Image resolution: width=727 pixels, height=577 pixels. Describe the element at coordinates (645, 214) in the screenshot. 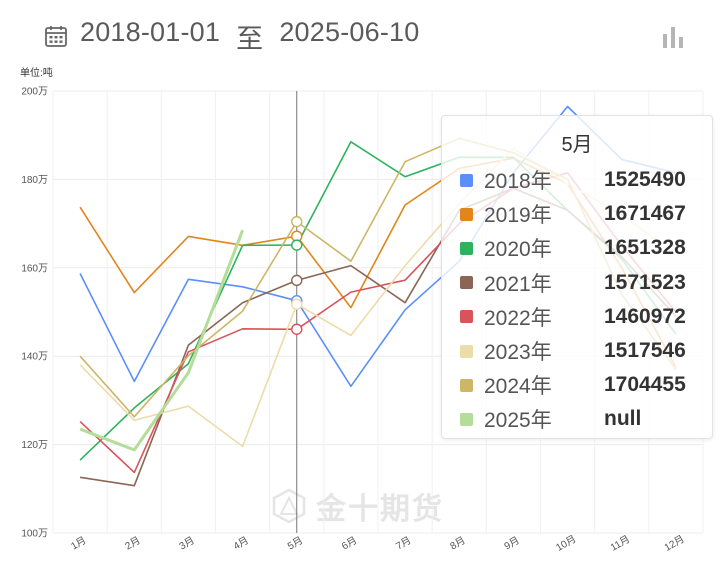

I see `series-value: 1671467` at that location.